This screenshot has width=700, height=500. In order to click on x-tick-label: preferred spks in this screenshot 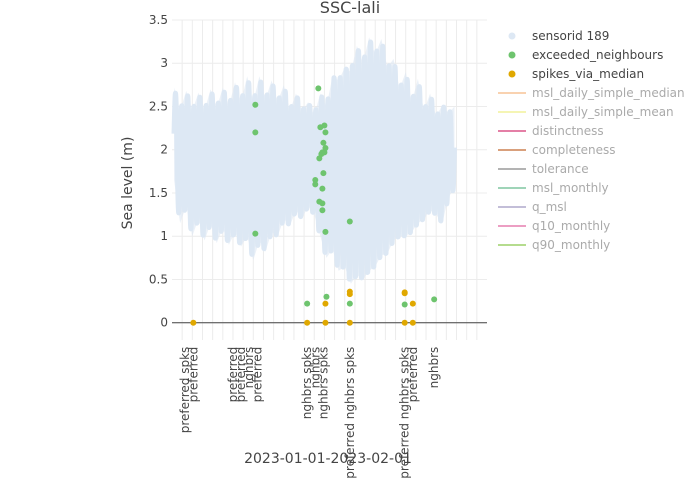, I will do `click(185, 390)`.